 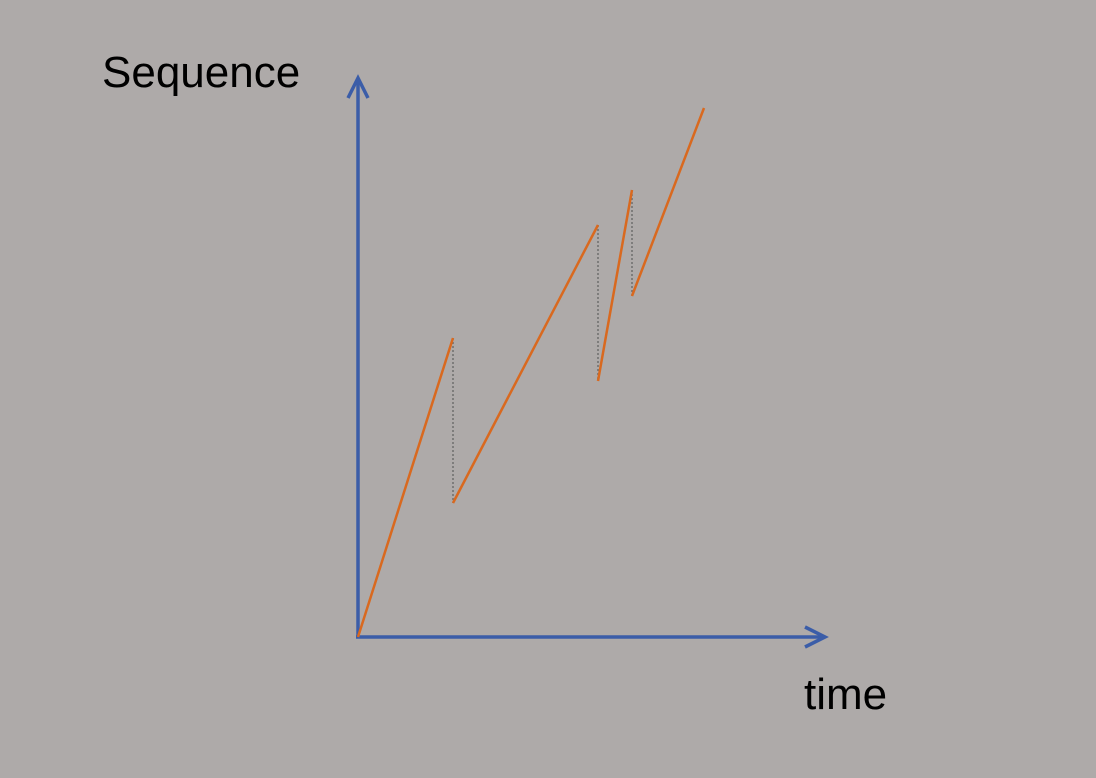 I want to click on y-axis-label: Sequence, so click(x=201, y=72).